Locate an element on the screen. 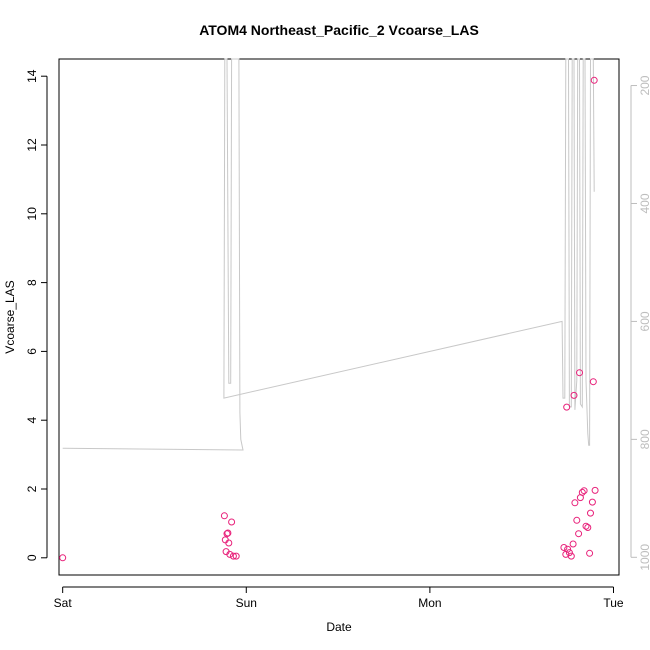 The image size is (650, 650). y2-tick-label: 1000 is located at coordinates (644, 557).